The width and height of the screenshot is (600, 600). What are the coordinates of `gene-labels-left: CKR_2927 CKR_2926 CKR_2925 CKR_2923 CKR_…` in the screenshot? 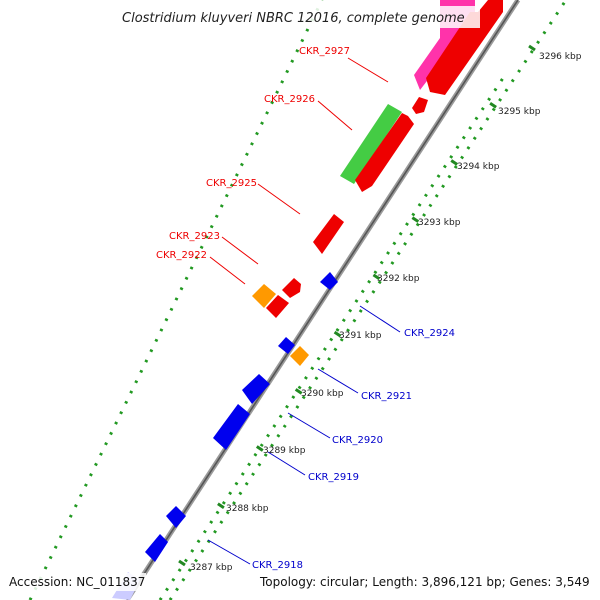 It's located at (253, 153).